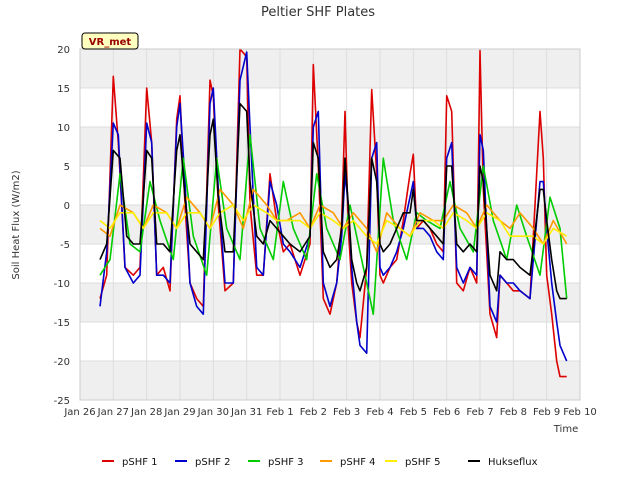 Image resolution: width=640 pixels, height=480 pixels. I want to click on x-tick-label-14: Feb 9, so click(546, 412).